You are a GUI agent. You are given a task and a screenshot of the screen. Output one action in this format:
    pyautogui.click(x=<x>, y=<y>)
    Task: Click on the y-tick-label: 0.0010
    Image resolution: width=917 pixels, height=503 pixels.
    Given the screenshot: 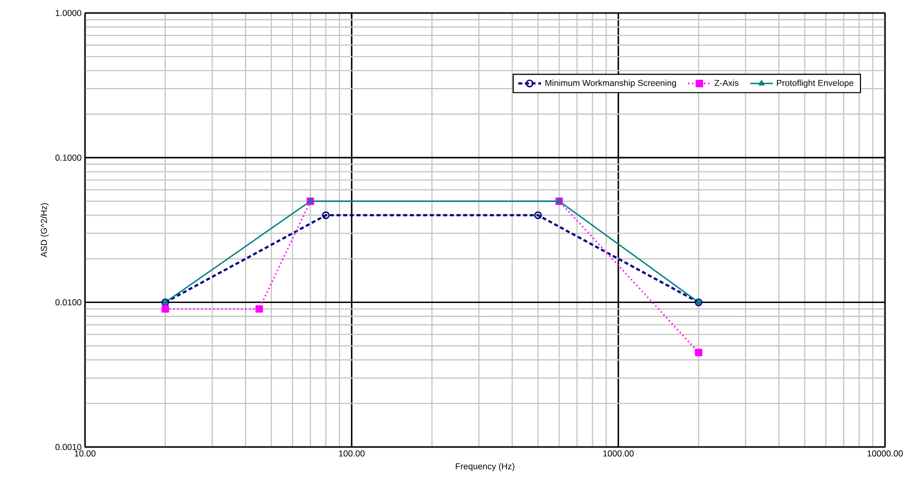 What is the action you would take?
    pyautogui.click(x=68, y=447)
    